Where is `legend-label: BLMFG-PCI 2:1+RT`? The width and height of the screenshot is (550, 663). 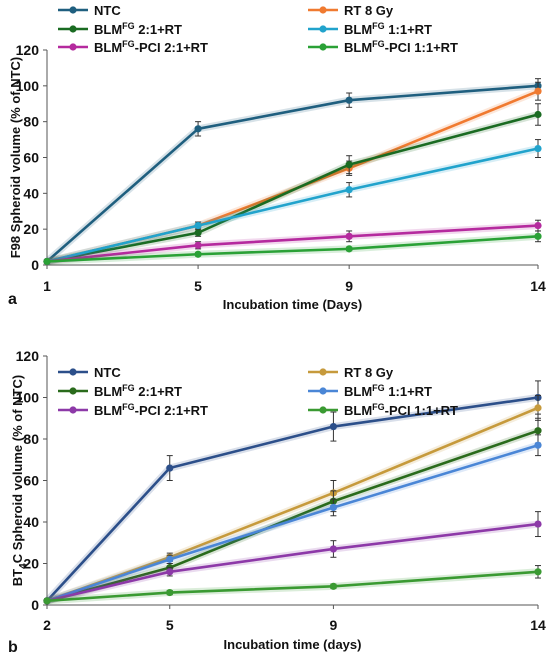 legend-label: BLMFG-PCI 2:1+RT is located at coordinates (151, 47).